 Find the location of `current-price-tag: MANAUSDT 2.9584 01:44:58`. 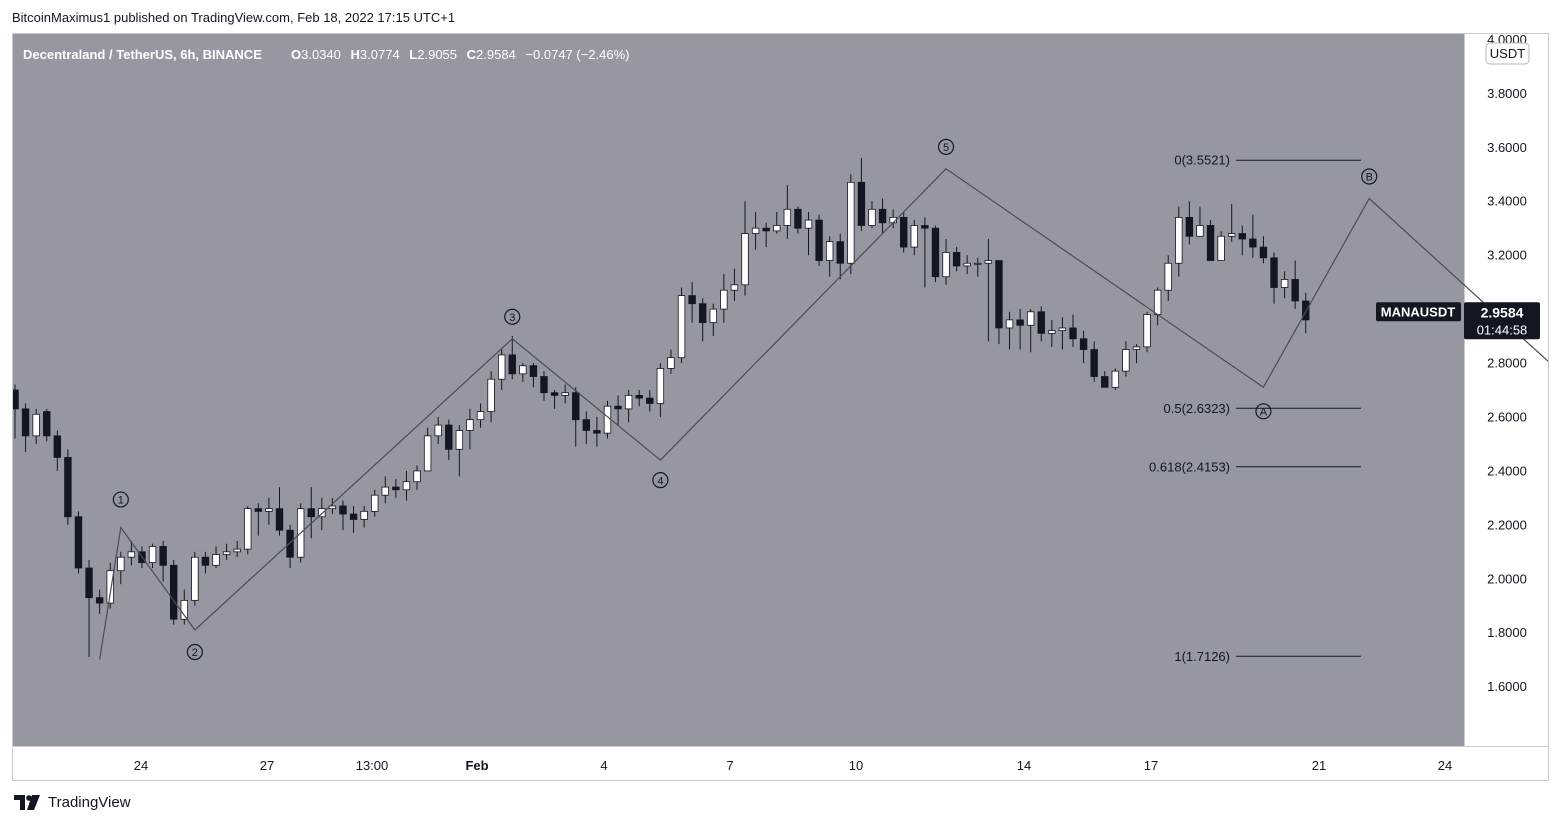

current-price-tag: MANAUSDT 2.9584 01:44:58 is located at coordinates (1458, 321).